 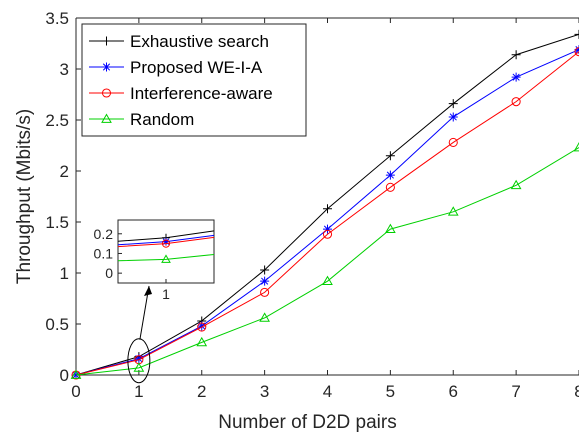 I want to click on y-tick-label: 1.5, so click(x=57, y=222).